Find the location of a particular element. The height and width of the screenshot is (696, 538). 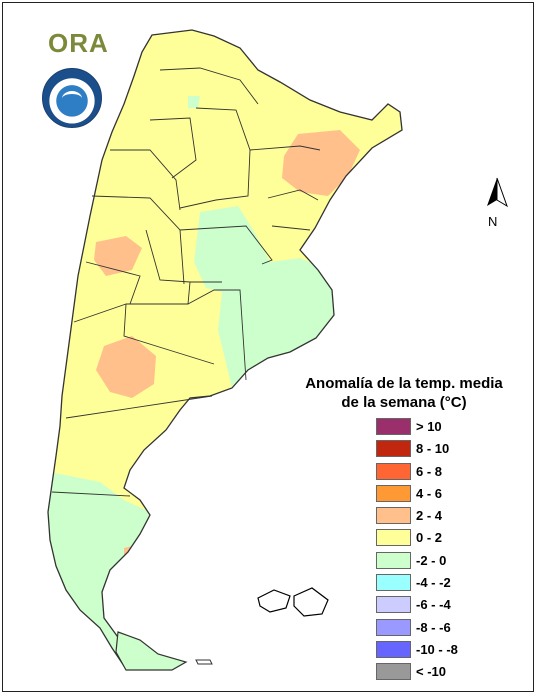

seal-emblem-icon is located at coordinates (72, 98).